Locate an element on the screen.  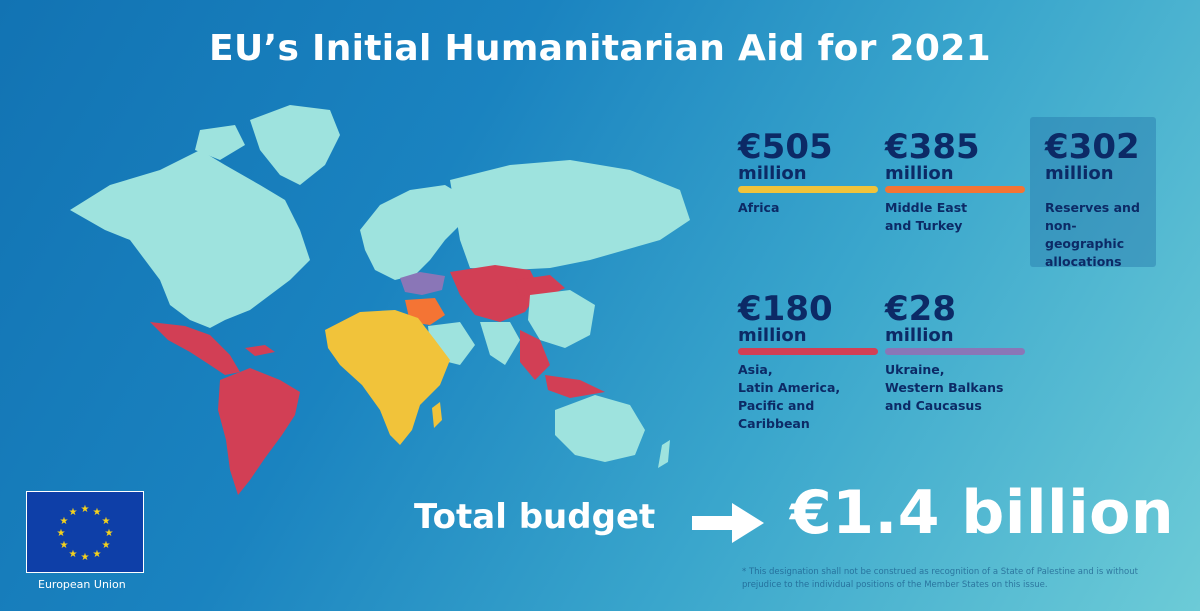
europe is located at coordinates (415, 232).